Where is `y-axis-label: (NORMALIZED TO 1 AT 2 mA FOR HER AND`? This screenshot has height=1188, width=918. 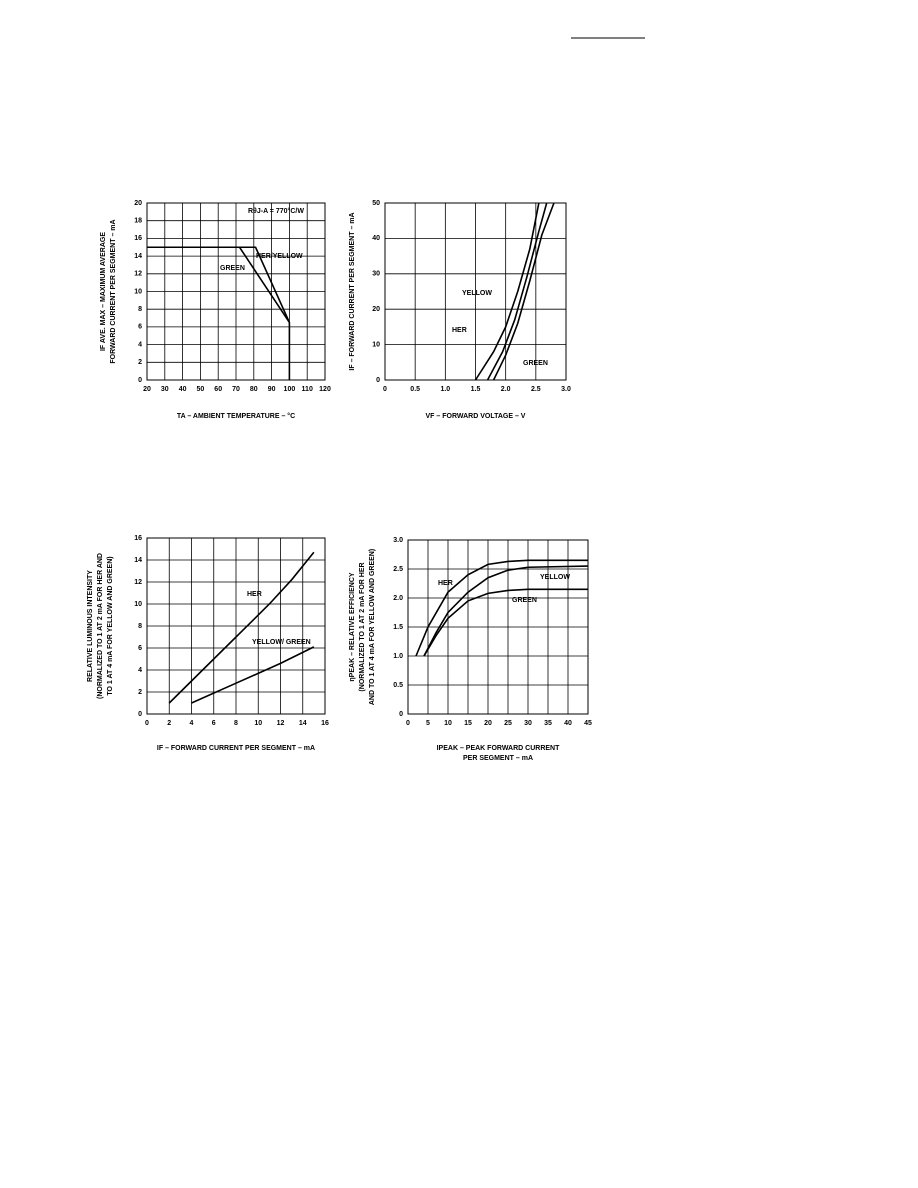 y-axis-label: (NORMALIZED TO 1 AT 2 mA FOR HER AND is located at coordinates (100, 626).